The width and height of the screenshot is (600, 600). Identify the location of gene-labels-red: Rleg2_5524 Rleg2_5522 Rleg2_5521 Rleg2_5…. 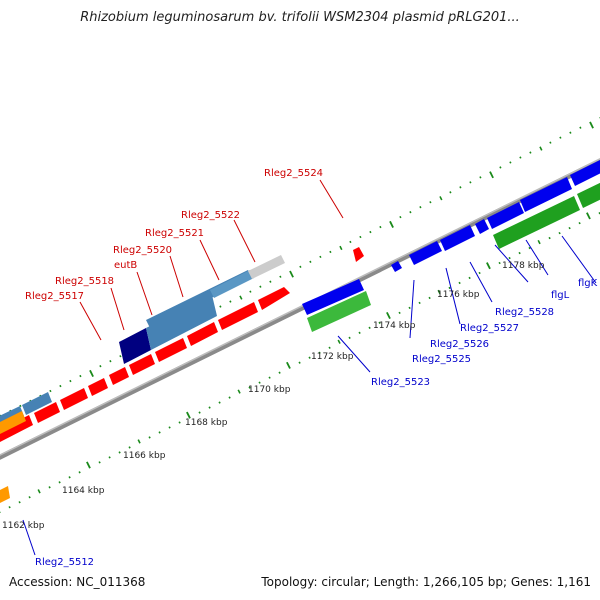
(174, 235).